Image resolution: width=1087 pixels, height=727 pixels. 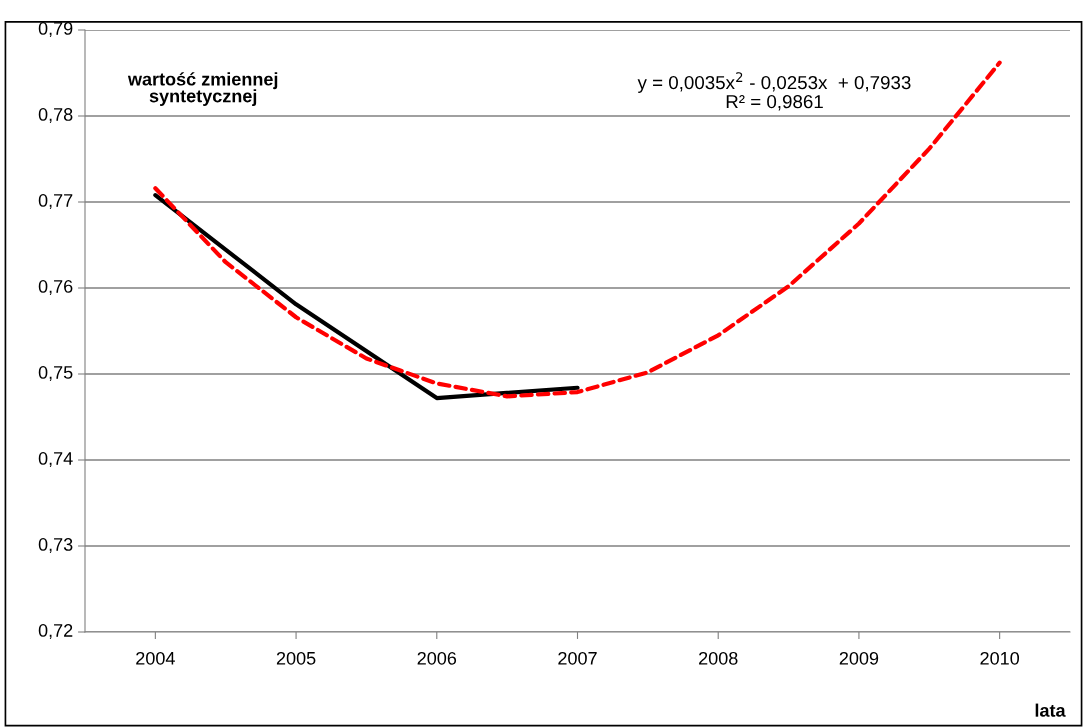 What do you see at coordinates (437, 658) in the screenshot?
I see `x-tick-label: 2006` at bounding box center [437, 658].